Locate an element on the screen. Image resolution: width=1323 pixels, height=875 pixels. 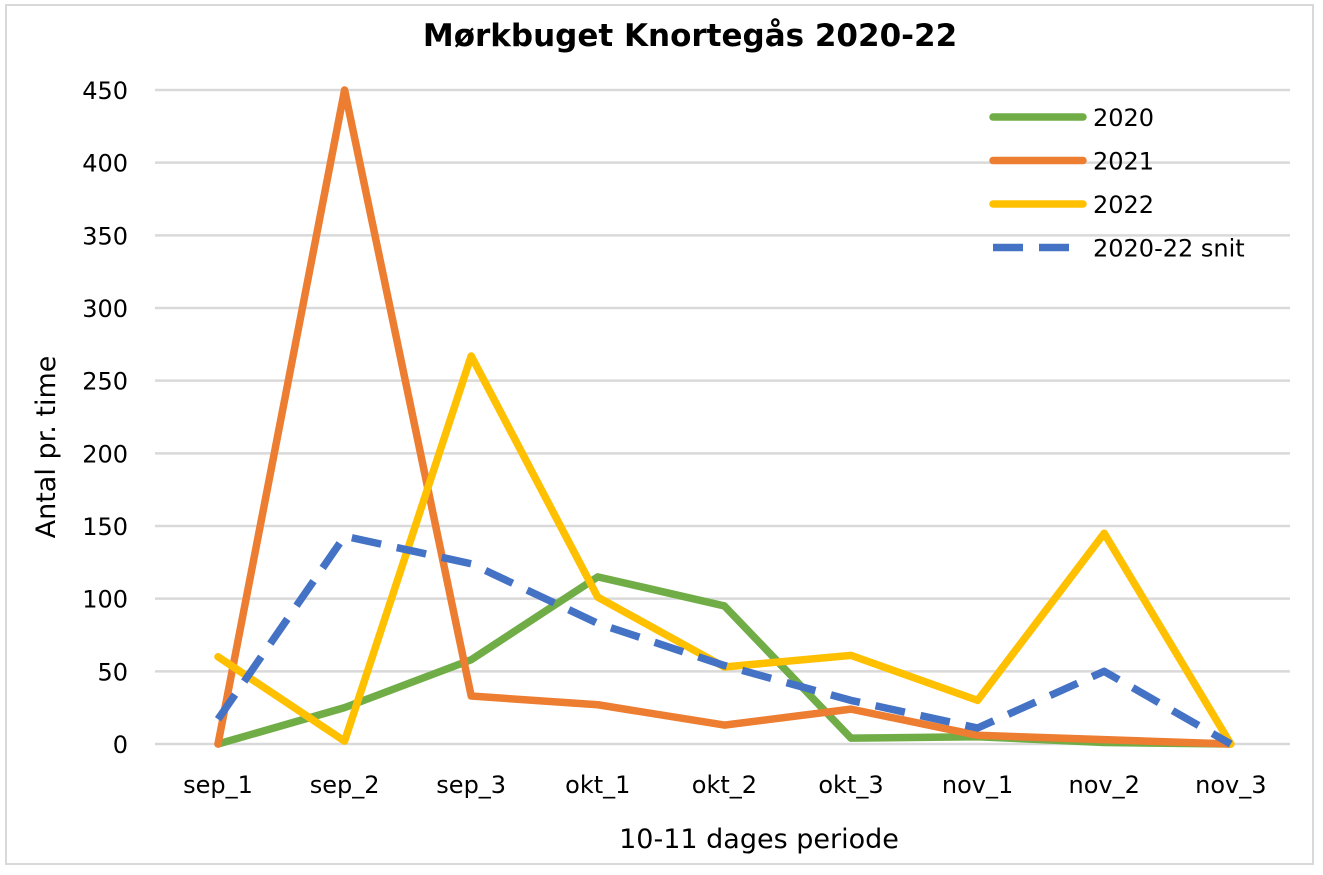
y-tick-label: 150 is located at coordinates (105, 527).